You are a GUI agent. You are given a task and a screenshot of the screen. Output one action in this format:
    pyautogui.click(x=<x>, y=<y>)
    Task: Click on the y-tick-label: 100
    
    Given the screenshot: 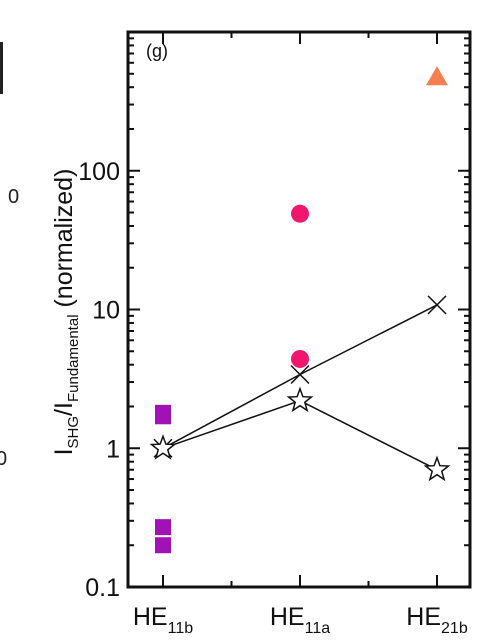 What is the action you would take?
    pyautogui.click(x=99, y=172)
    